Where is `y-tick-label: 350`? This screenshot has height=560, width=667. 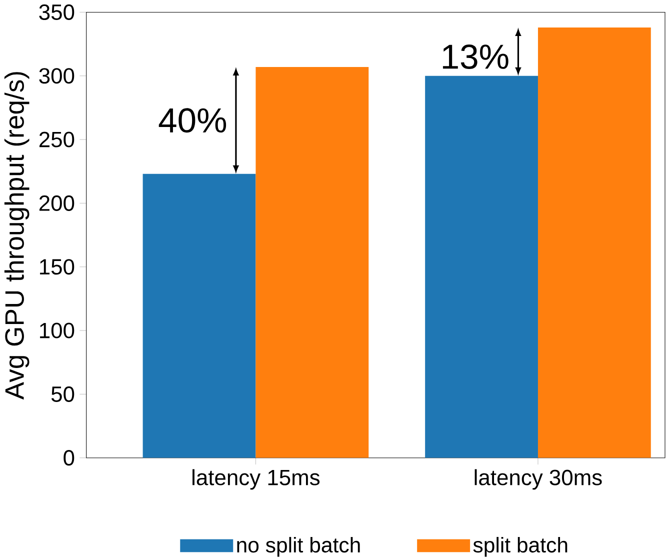
y-tick-label: 350 is located at coordinates (56, 12).